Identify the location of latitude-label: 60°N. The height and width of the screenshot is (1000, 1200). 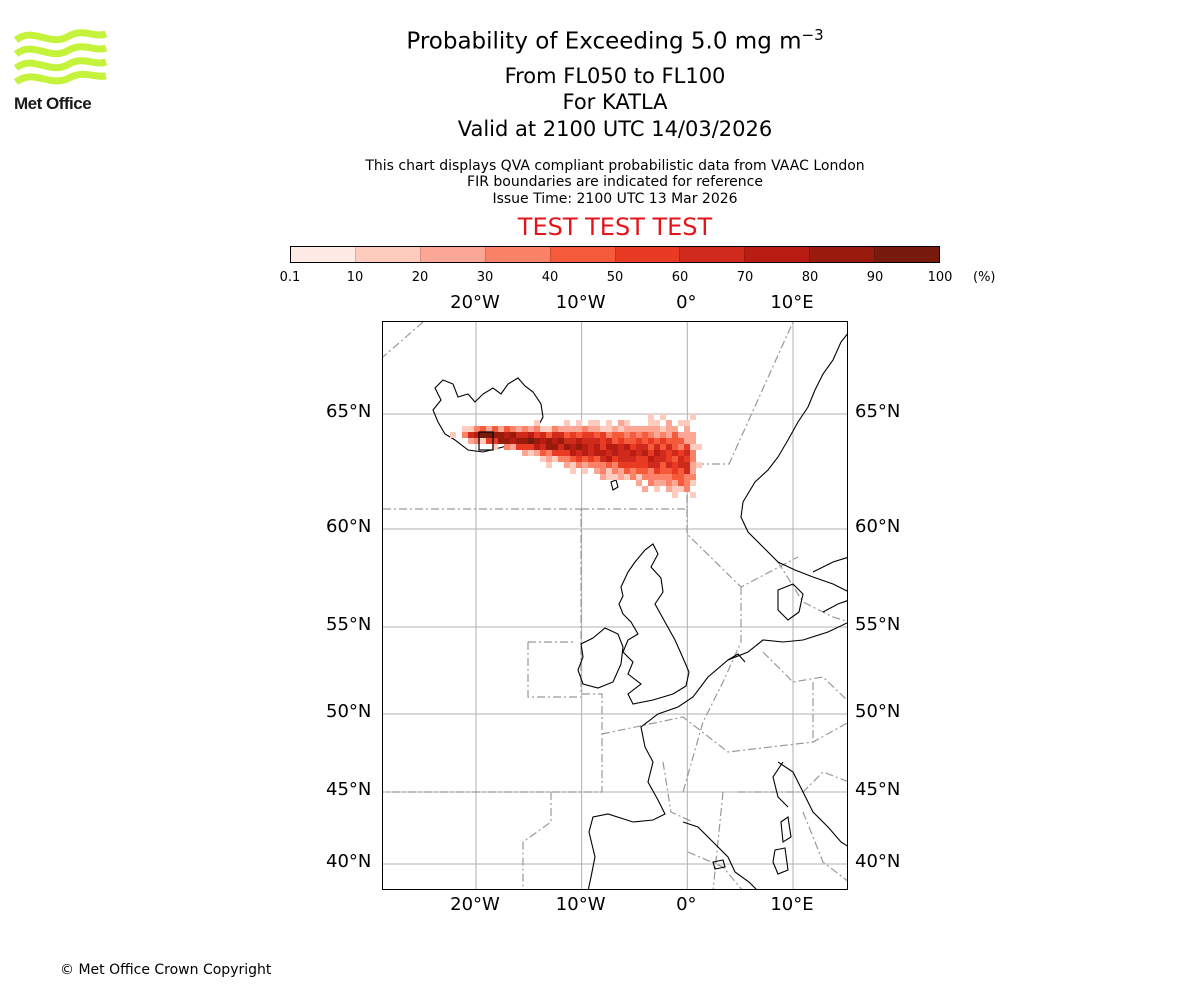
(878, 526).